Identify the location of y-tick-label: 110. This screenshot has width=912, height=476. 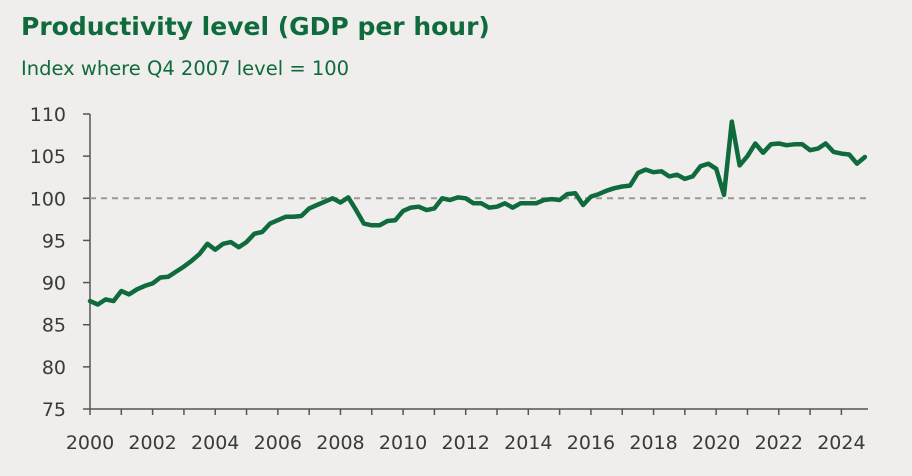
(48, 115).